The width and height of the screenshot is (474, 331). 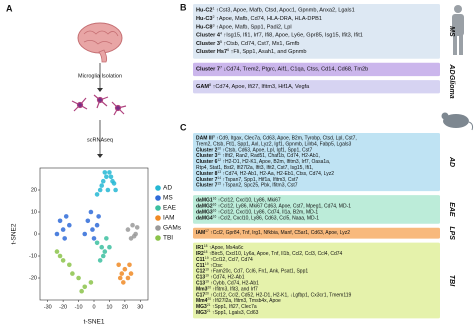 I want to click on cluster-name: C13, so click(x=200, y=284).